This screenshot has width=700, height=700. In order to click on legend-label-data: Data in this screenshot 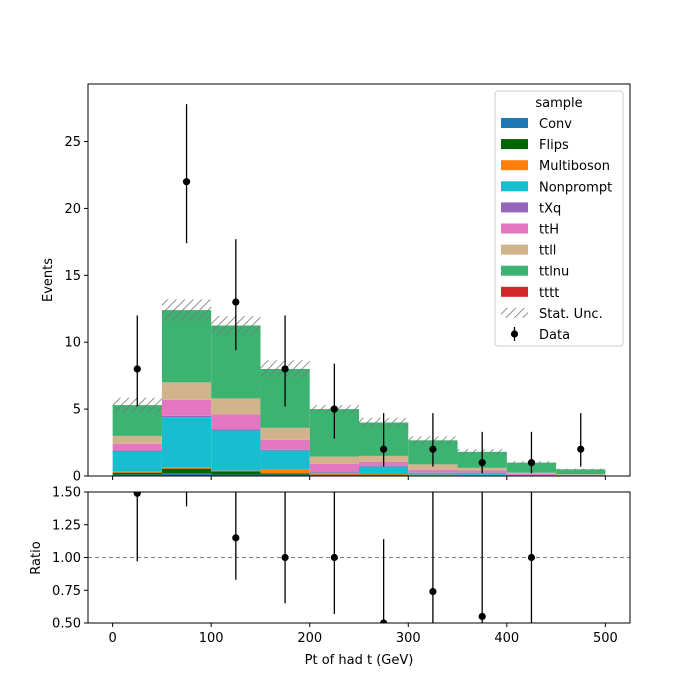, I will do `click(554, 335)`.